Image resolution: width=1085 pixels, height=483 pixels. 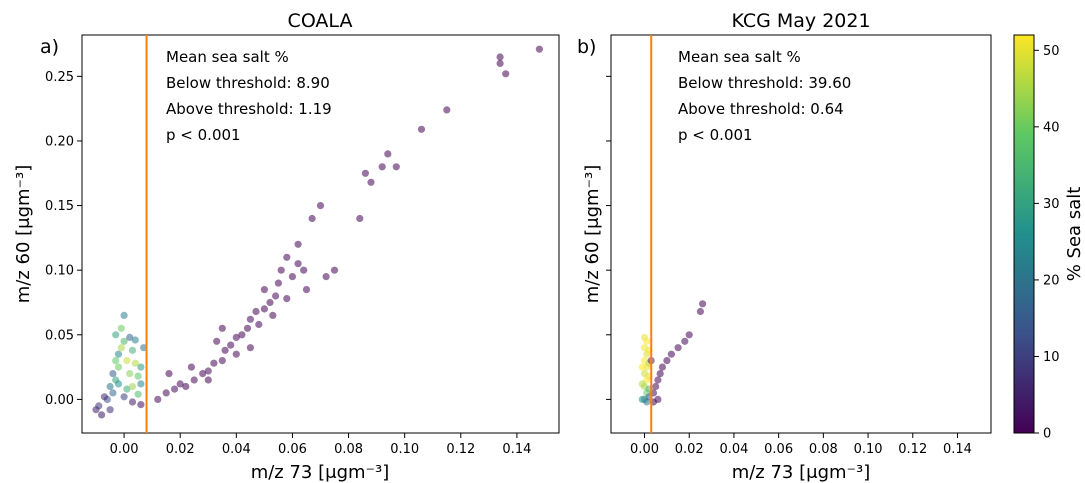 I want to click on y-tick-label: 0.05, so click(x=59, y=335).